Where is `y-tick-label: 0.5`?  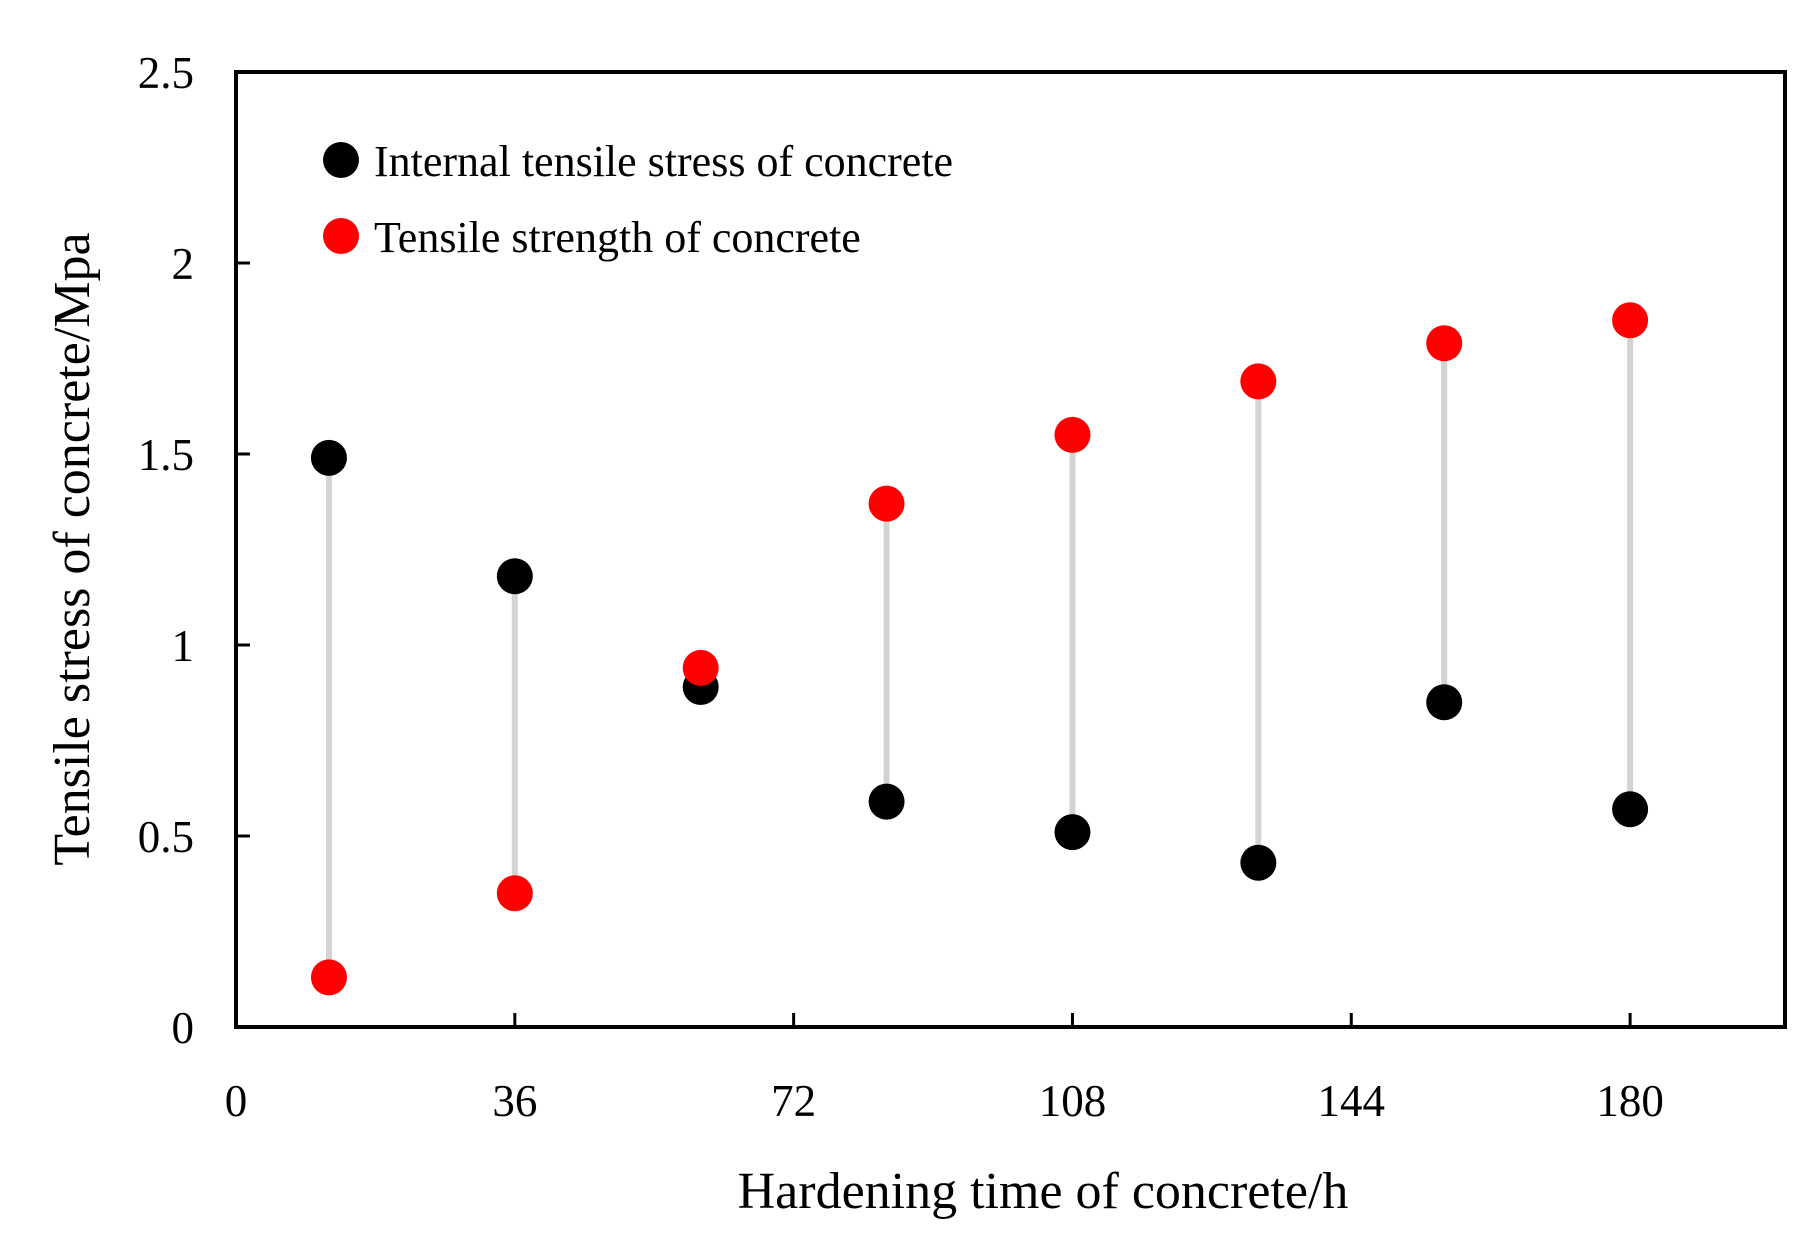
y-tick-label: 0.5 is located at coordinates (166, 837).